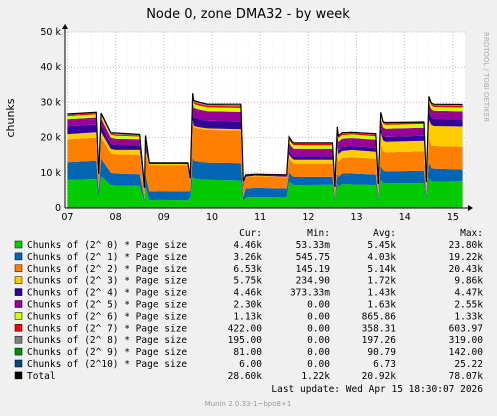 The image size is (497, 416). I want to click on legend-value-avg: 5.45k, so click(381, 245).